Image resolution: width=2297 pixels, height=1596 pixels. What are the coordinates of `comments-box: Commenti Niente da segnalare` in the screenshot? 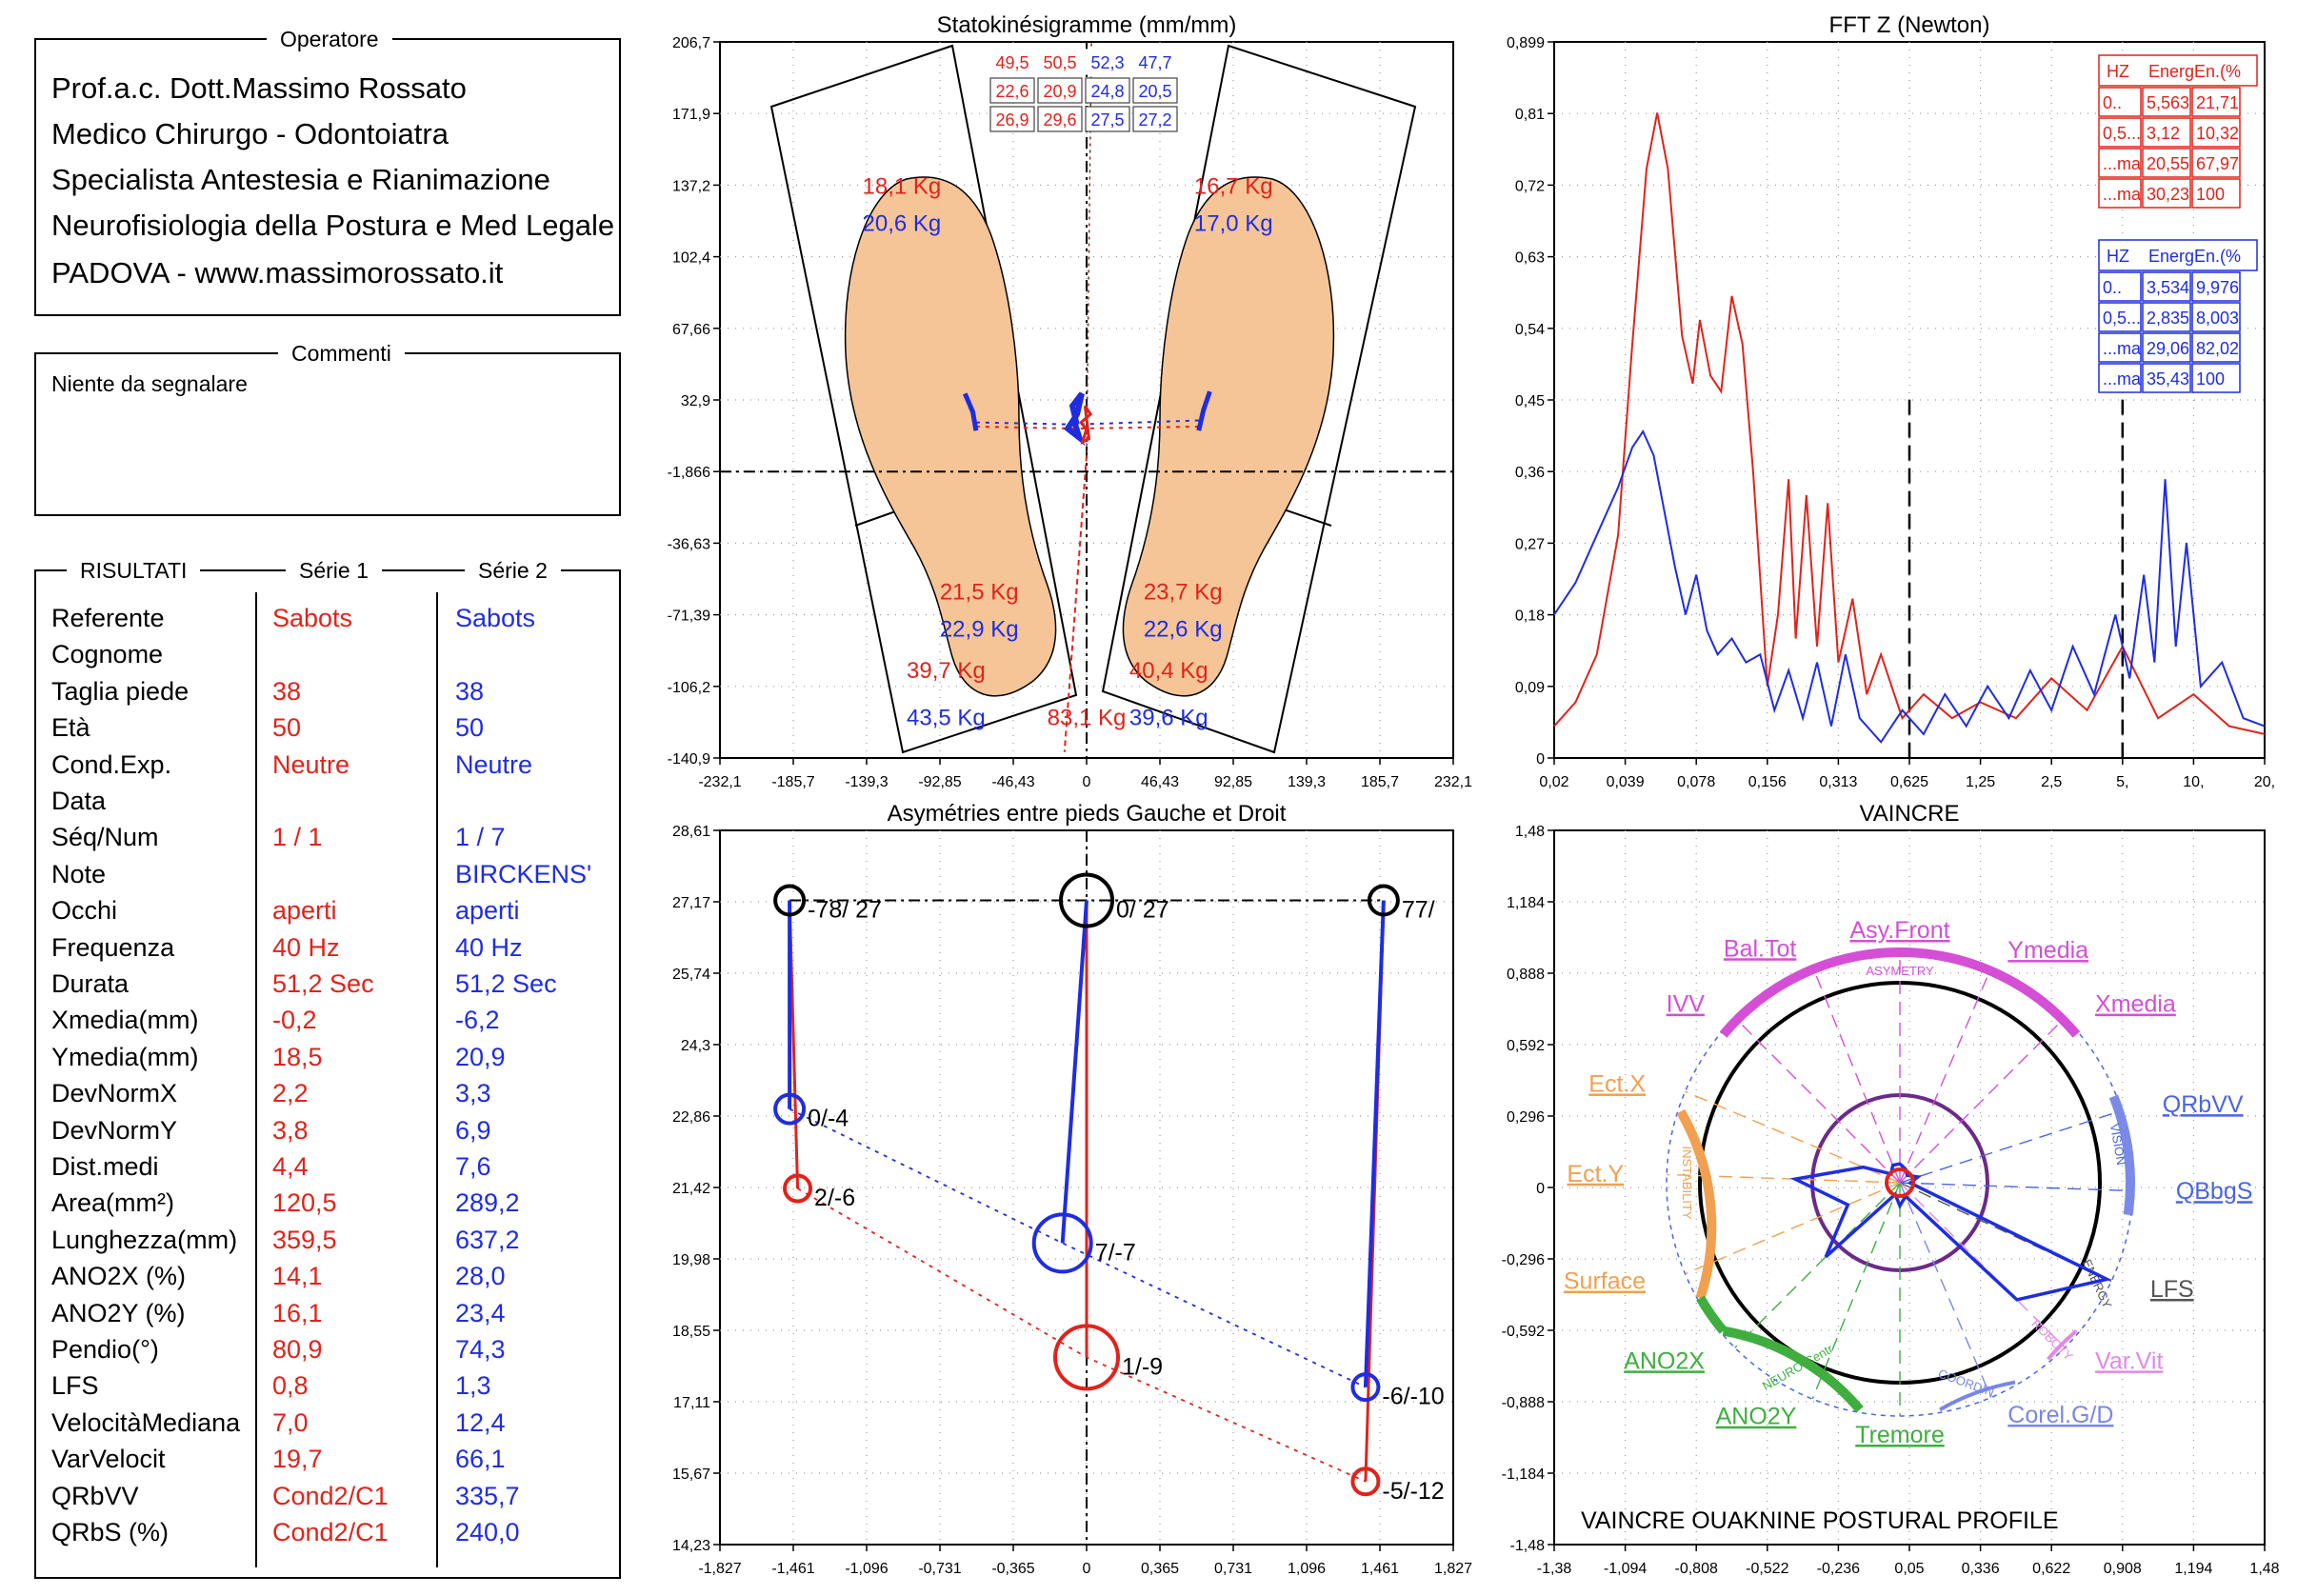 It's located at (327, 428).